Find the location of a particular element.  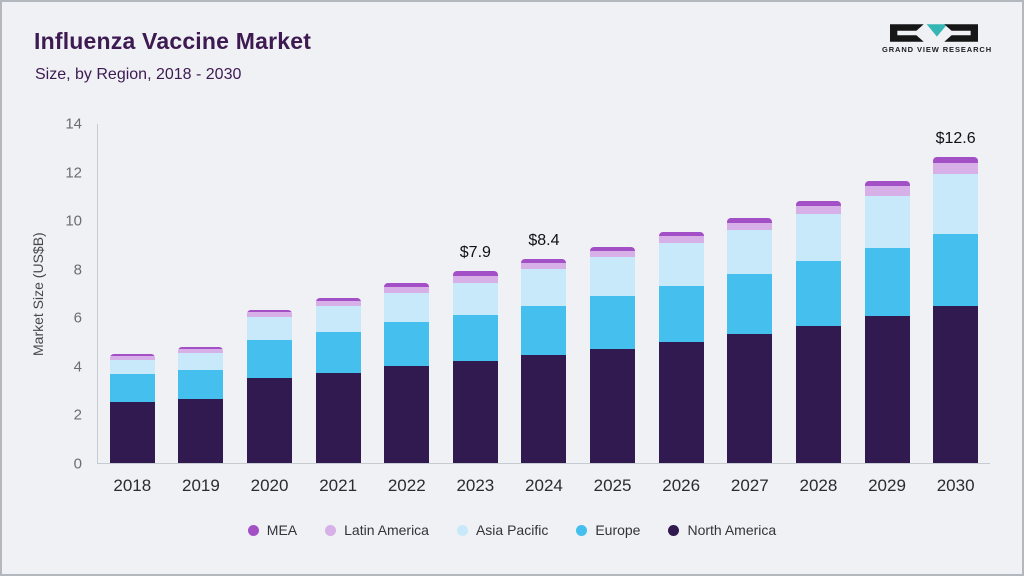

bar-value-label-2023: $7.9 is located at coordinates (475, 253).